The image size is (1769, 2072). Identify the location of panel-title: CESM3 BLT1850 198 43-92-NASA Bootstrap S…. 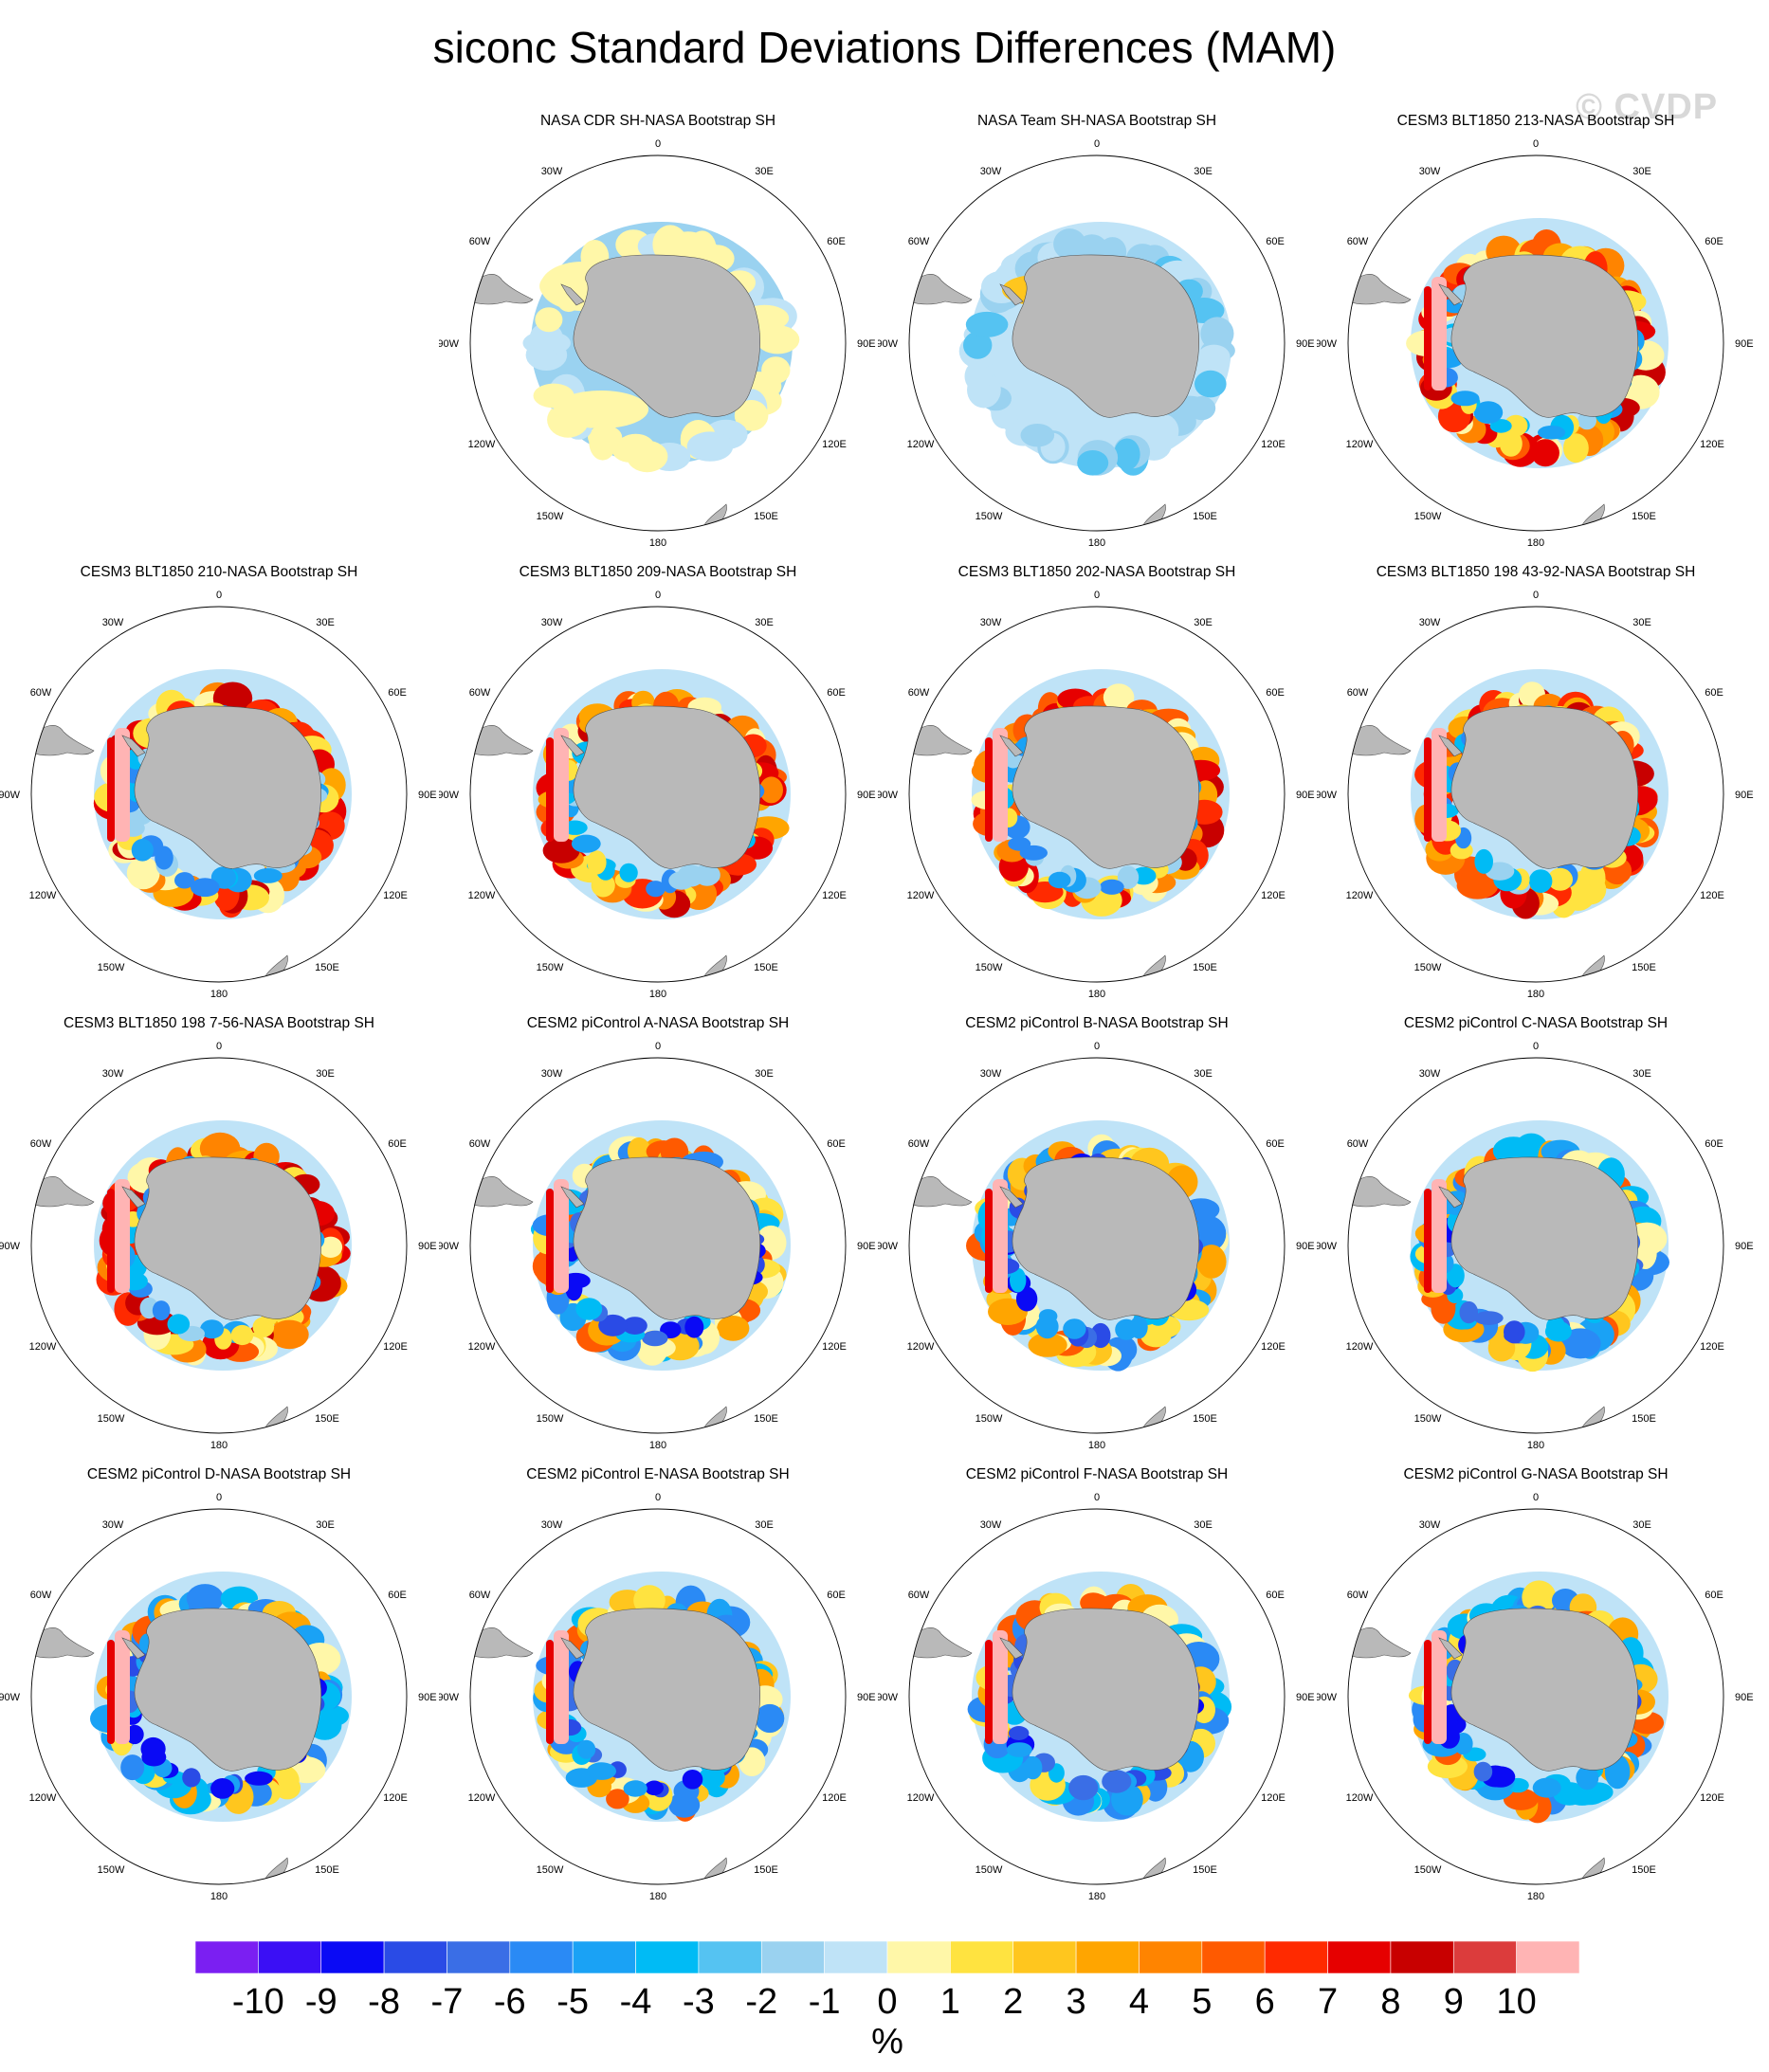
(1536, 572).